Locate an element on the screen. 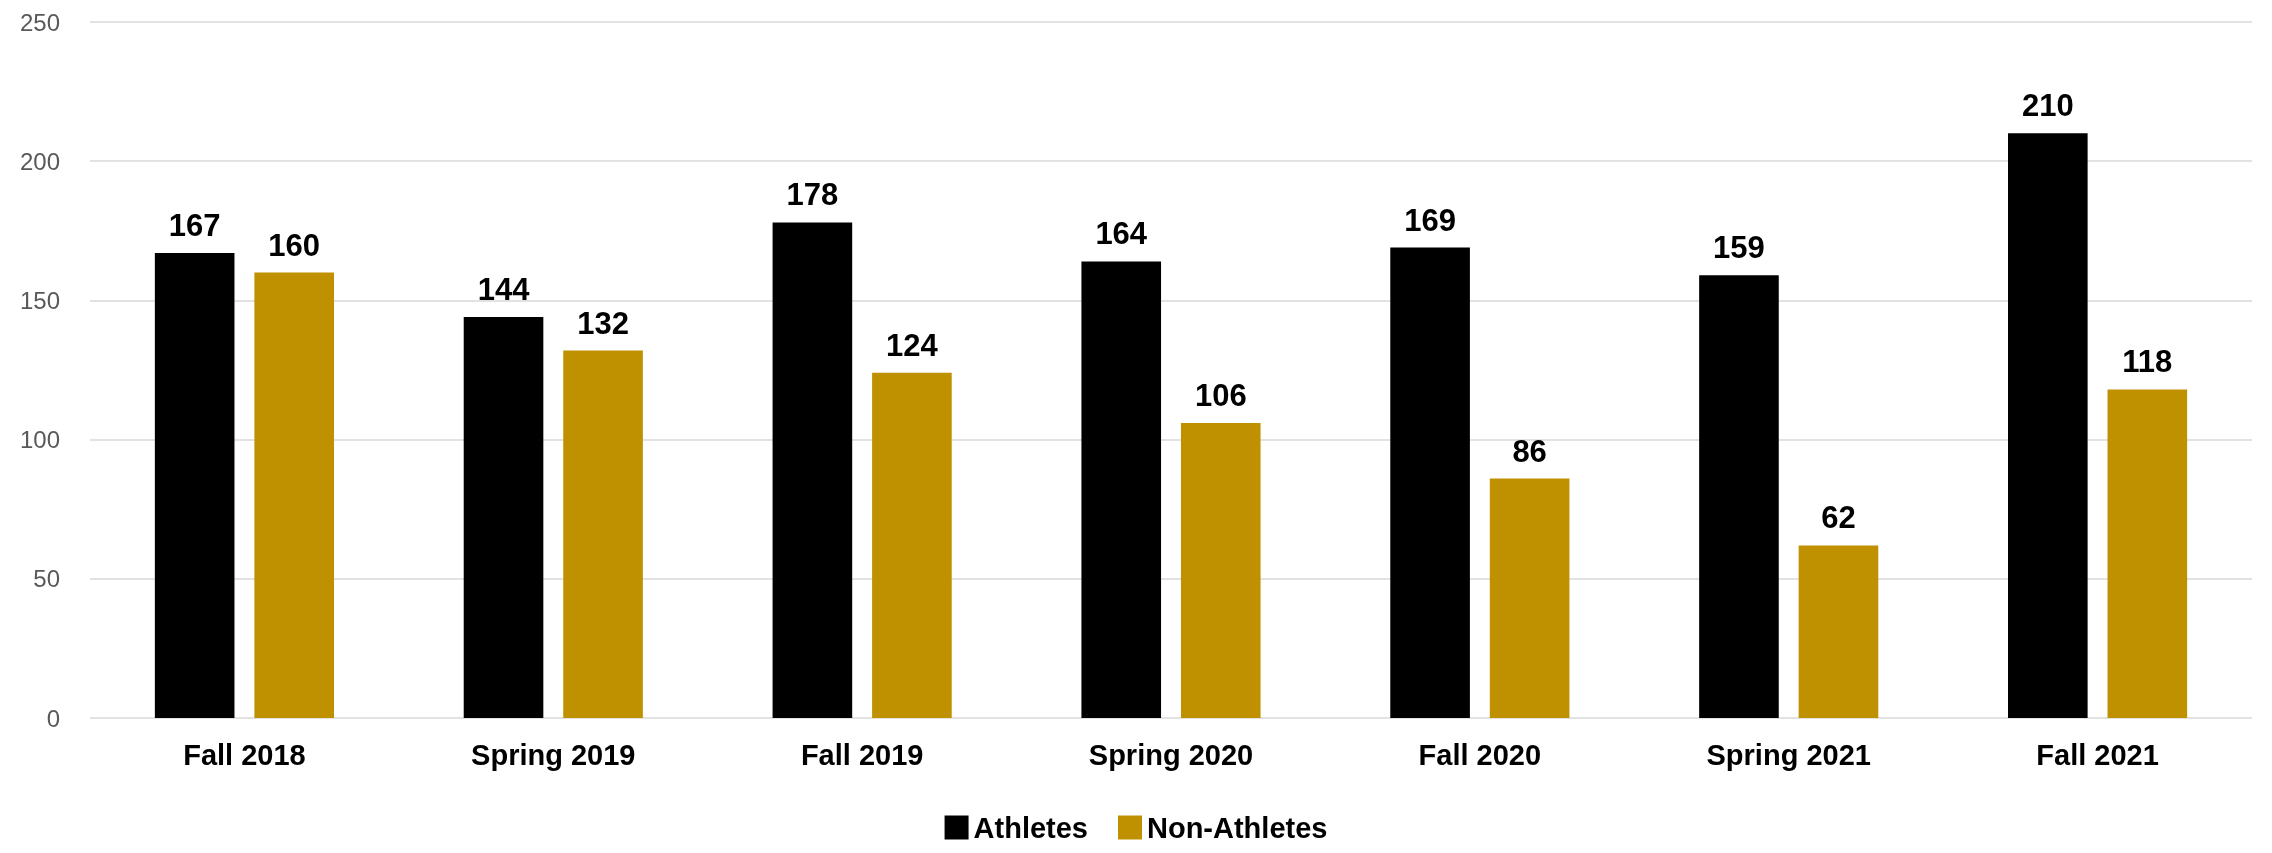 The height and width of the screenshot is (853, 2272). x-tick-label: Spring 2019 is located at coordinates (553, 754).